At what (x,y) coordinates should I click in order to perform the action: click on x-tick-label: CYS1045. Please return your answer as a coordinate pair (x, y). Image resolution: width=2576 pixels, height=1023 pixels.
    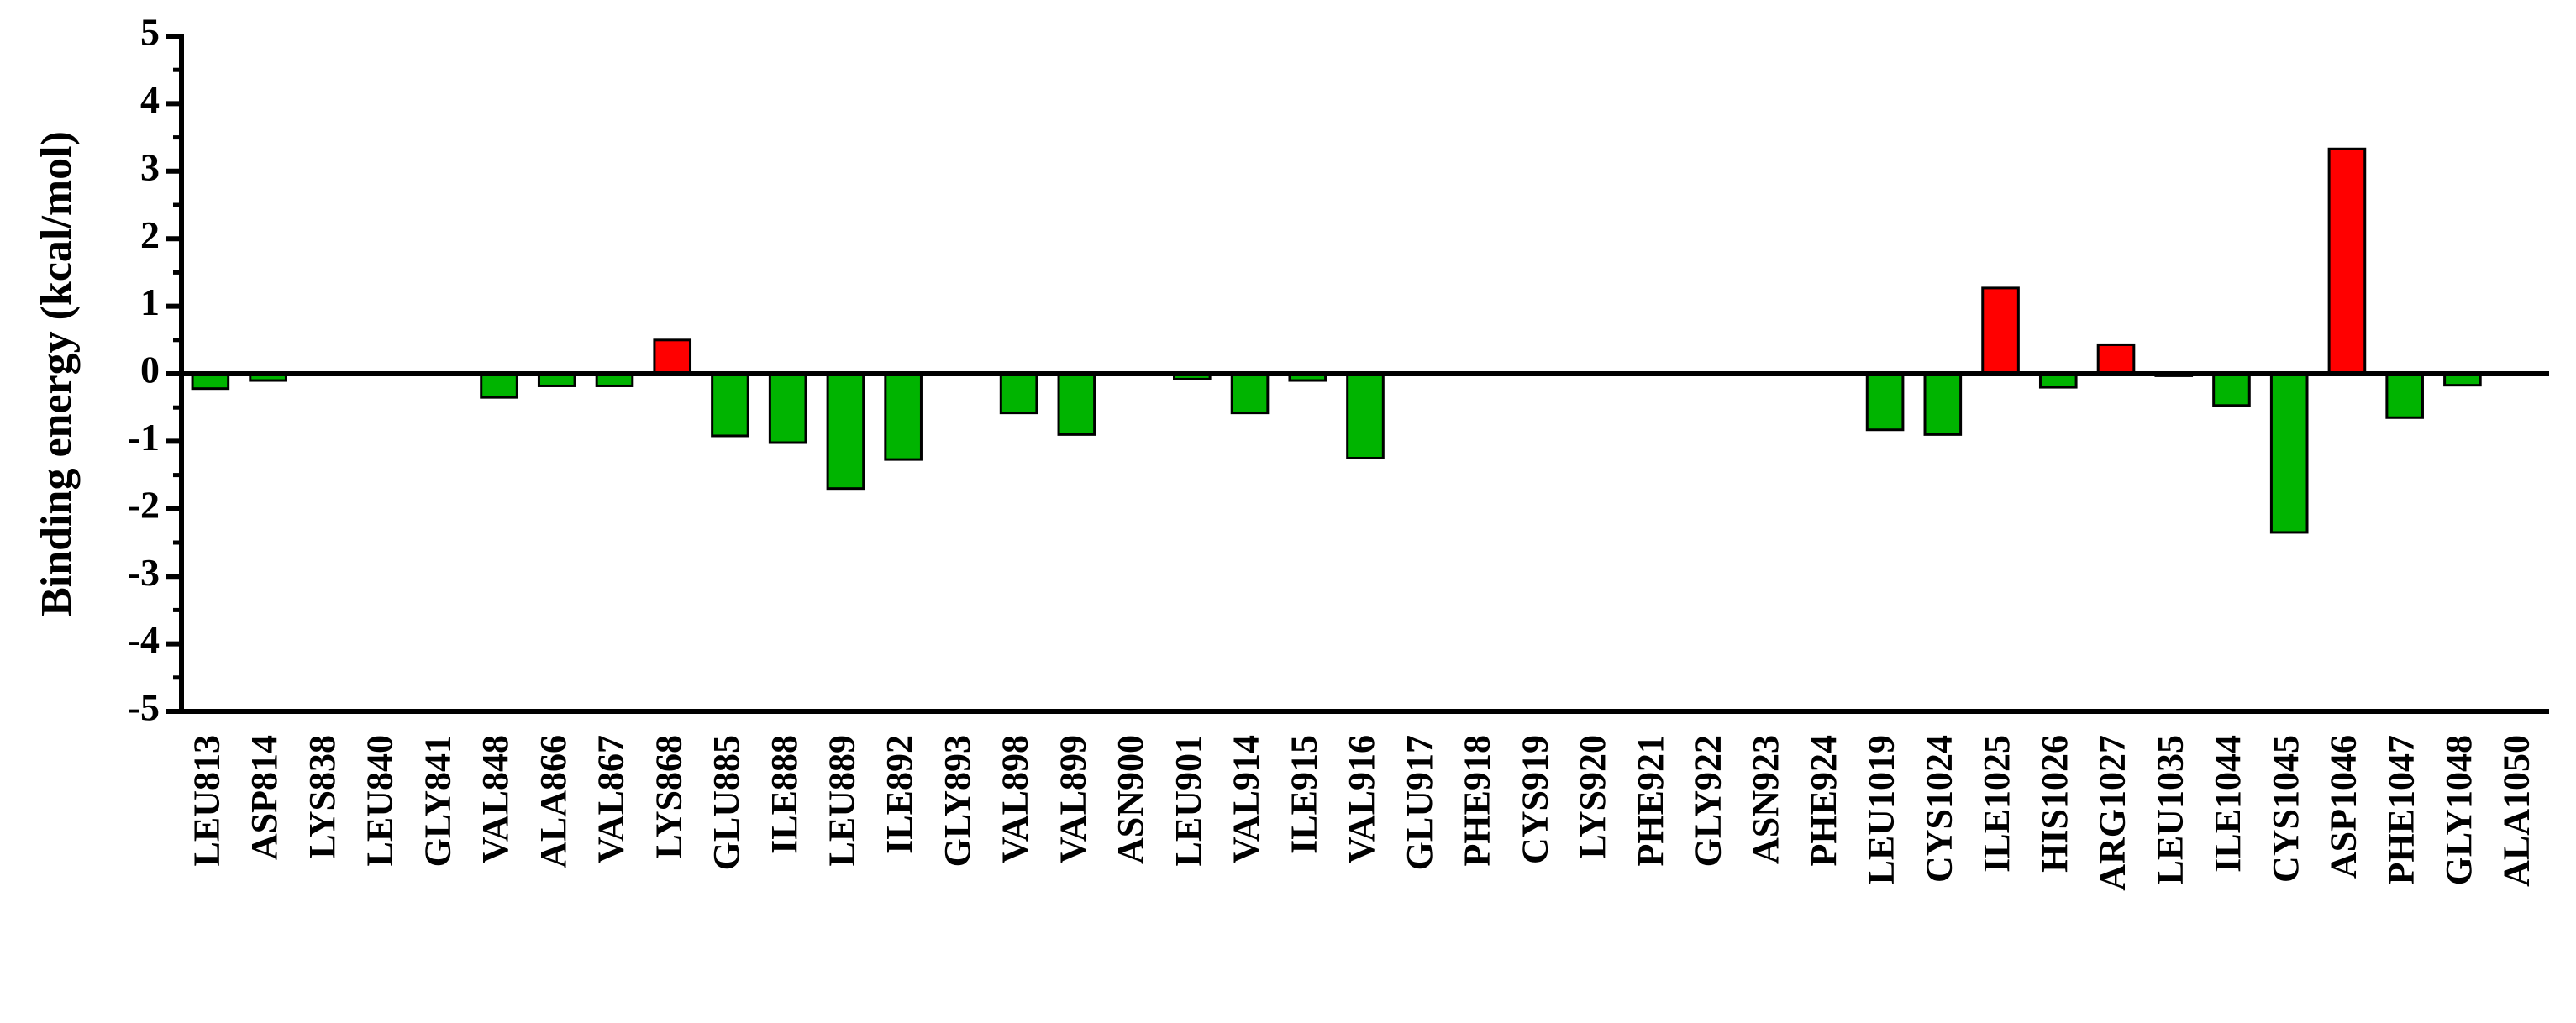
    Looking at the image, I should click on (2285, 809).